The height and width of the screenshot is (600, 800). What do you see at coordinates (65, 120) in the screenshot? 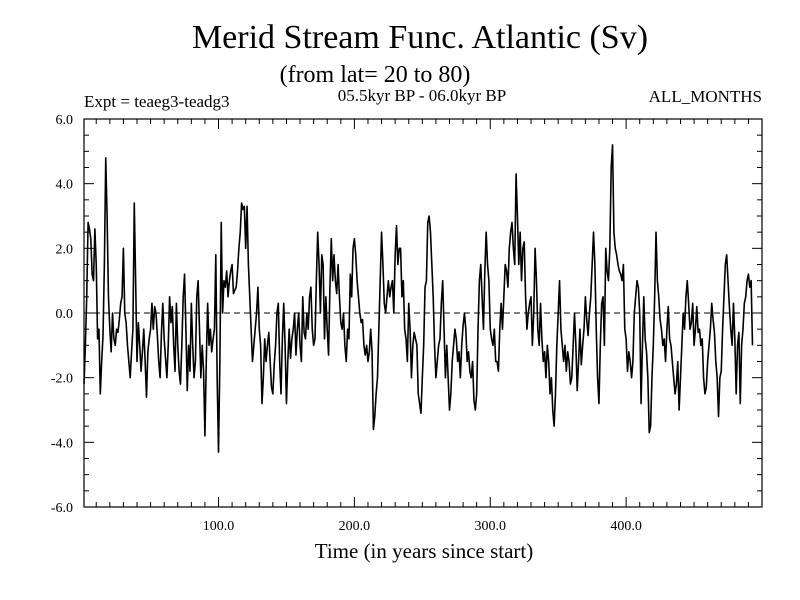
I see `y-tick-label: 6.0` at bounding box center [65, 120].